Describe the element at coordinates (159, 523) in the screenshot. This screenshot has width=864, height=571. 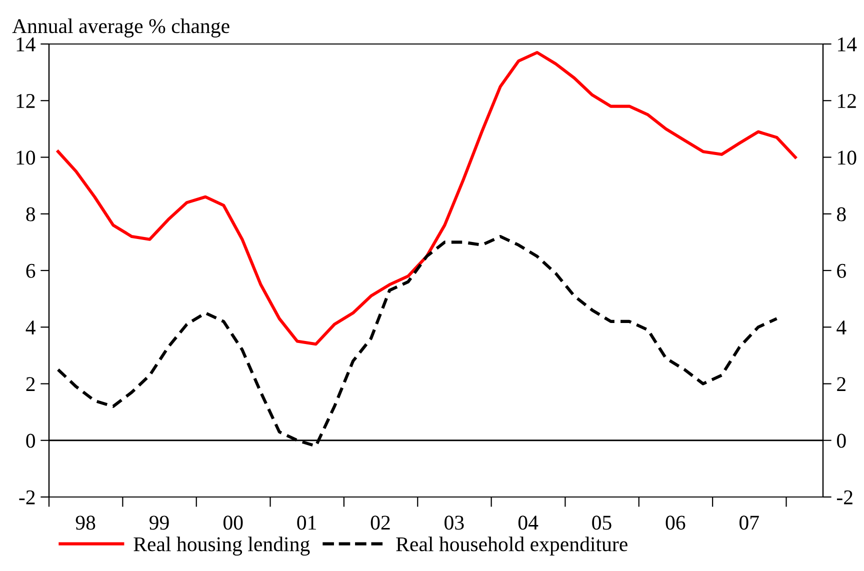
I see `x-tick-label: 99` at that location.